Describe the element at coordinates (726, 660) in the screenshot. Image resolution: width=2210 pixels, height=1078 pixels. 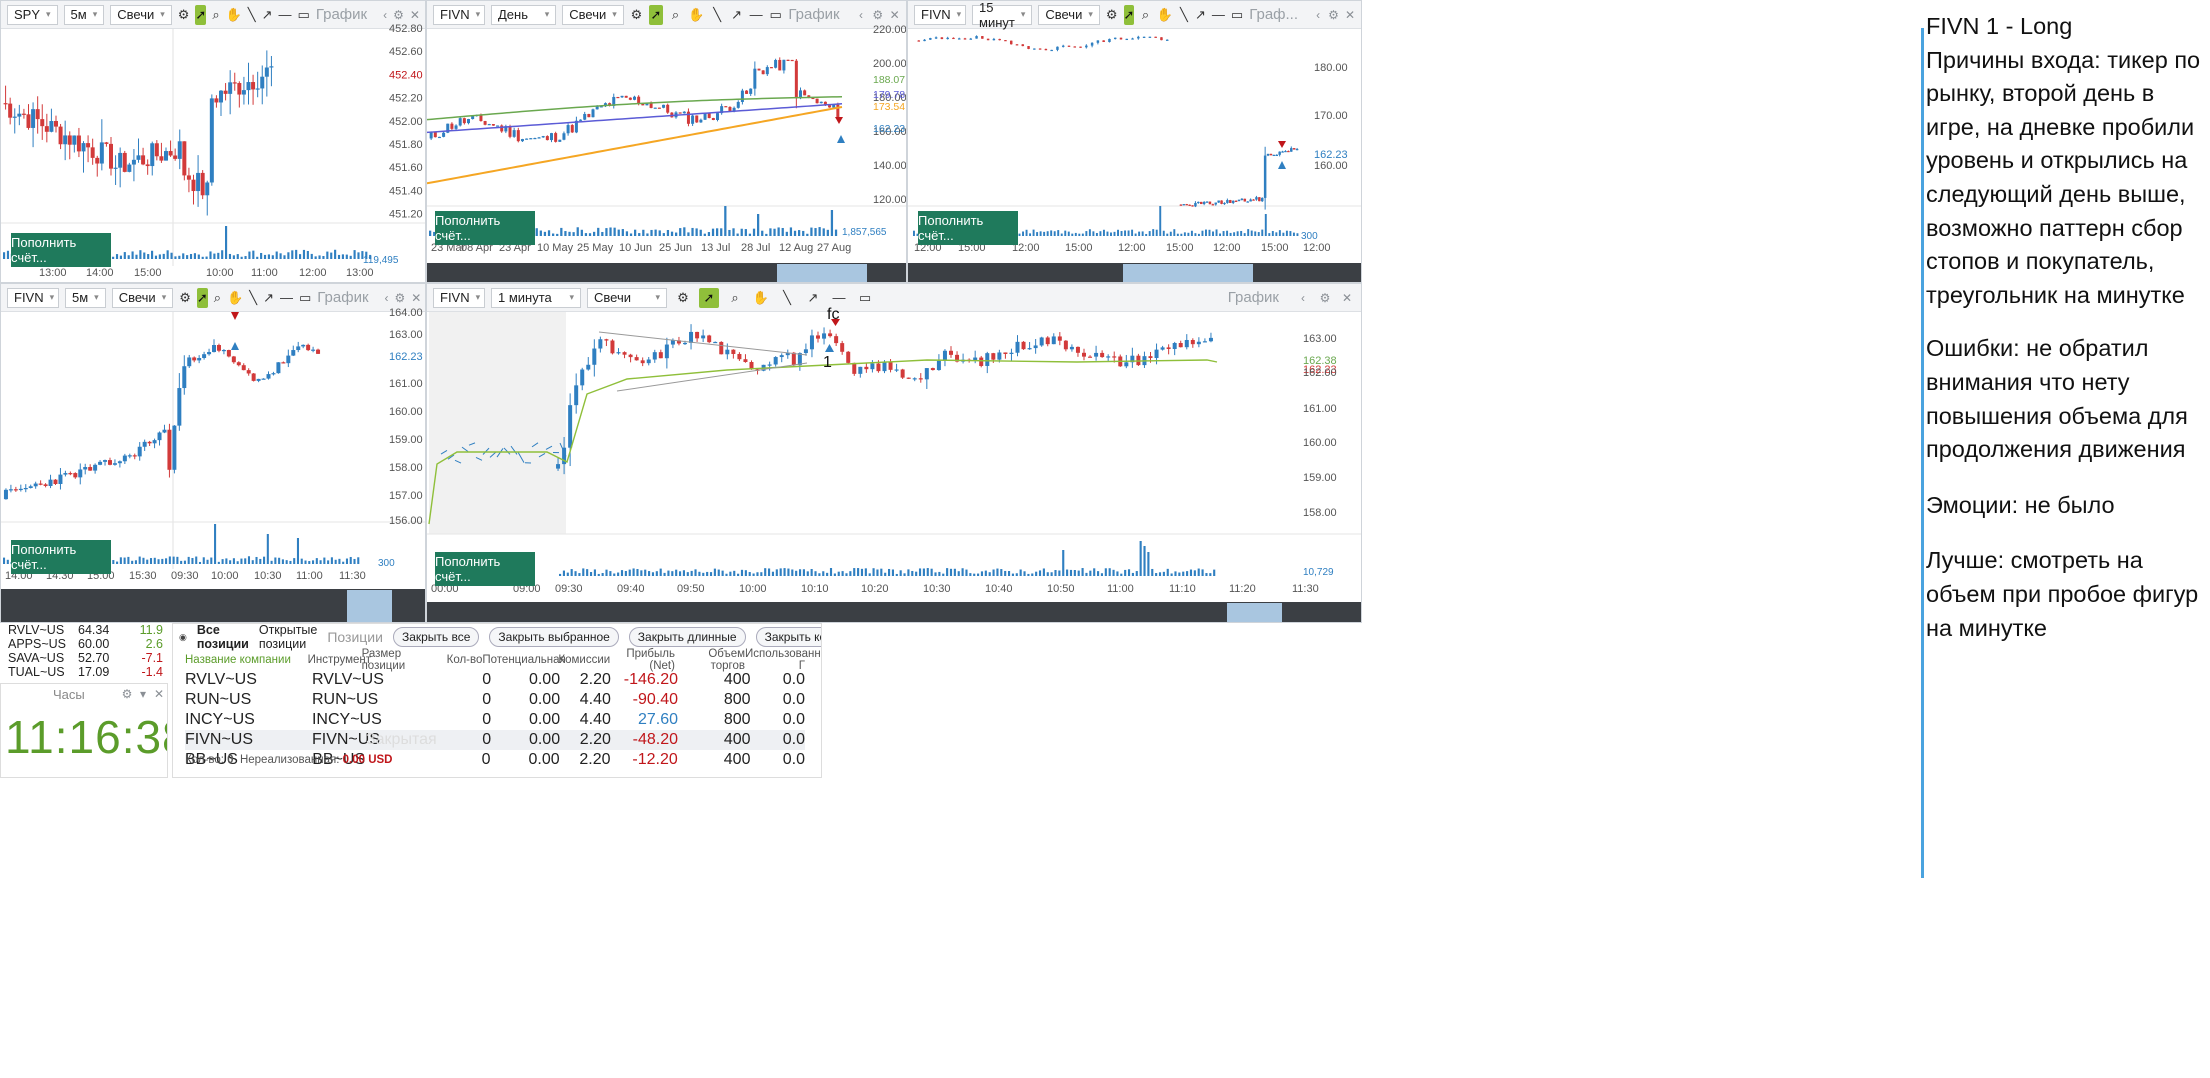
I see `column-header: Объем торгов` at that location.